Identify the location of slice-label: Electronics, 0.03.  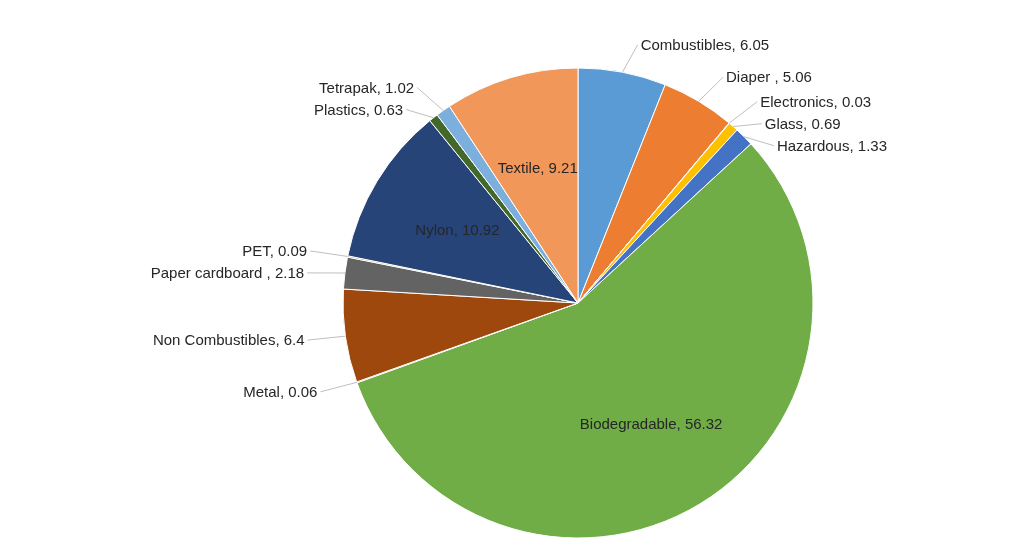
(816, 101).